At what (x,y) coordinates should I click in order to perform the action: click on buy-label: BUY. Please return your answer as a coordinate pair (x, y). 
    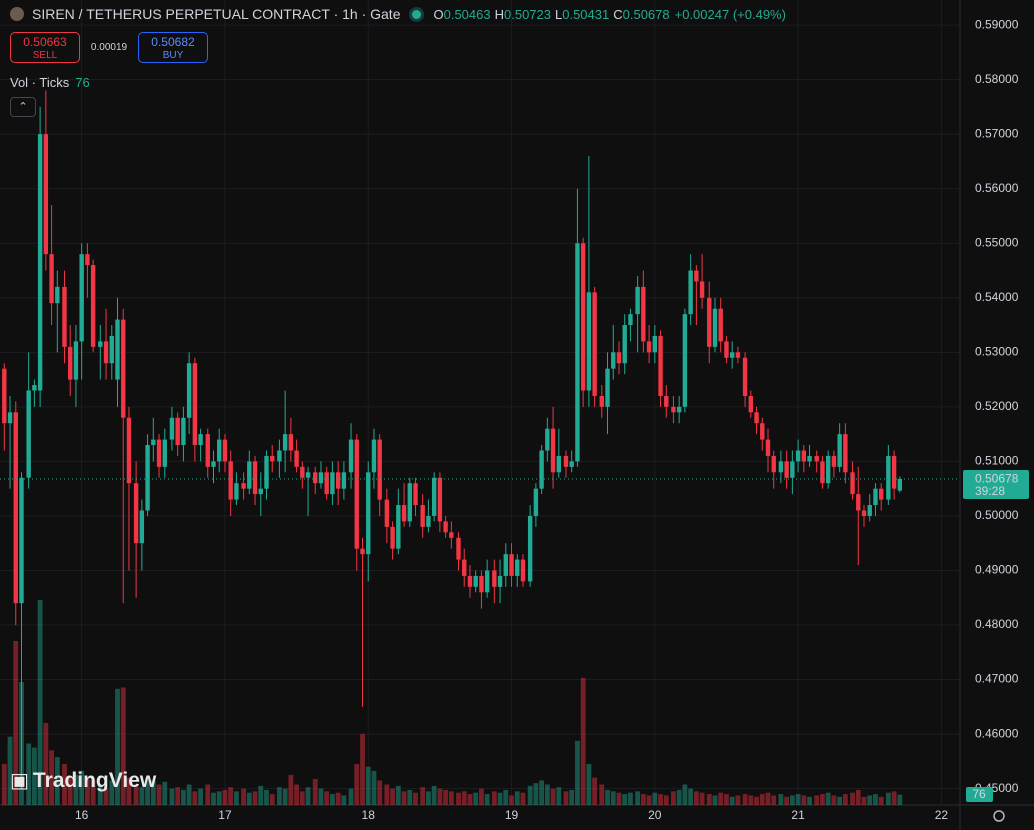
    Looking at the image, I should click on (173, 55).